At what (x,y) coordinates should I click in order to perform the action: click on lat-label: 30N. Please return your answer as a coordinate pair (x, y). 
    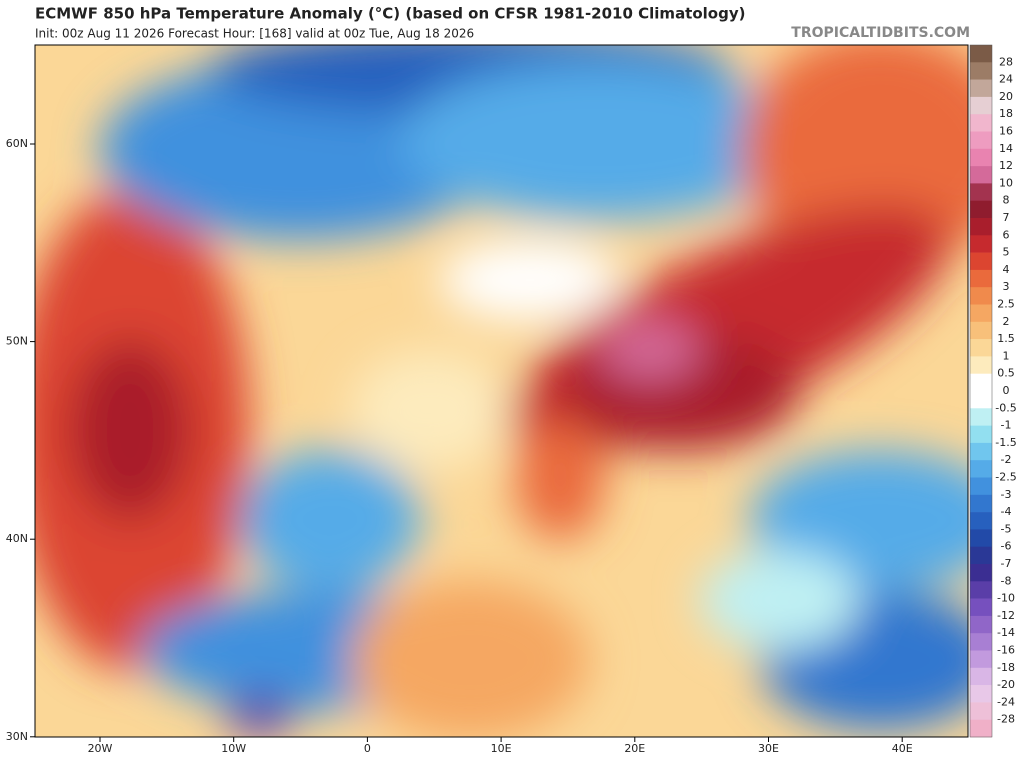
    Looking at the image, I should click on (17, 736).